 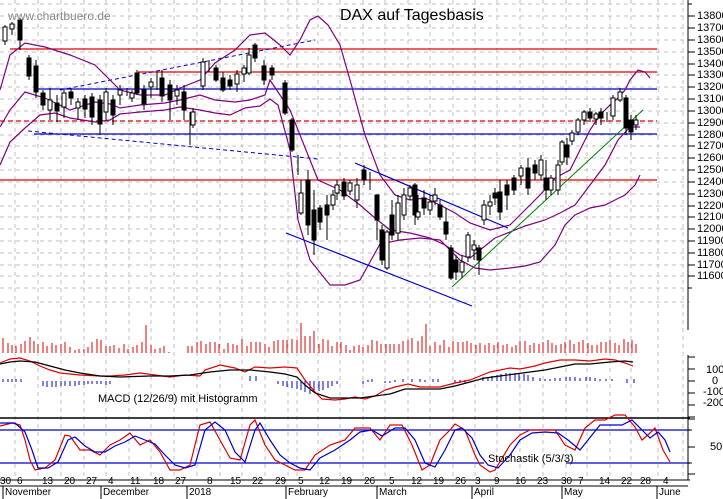 I want to click on stochastic-d-line, so click(x=335, y=445).